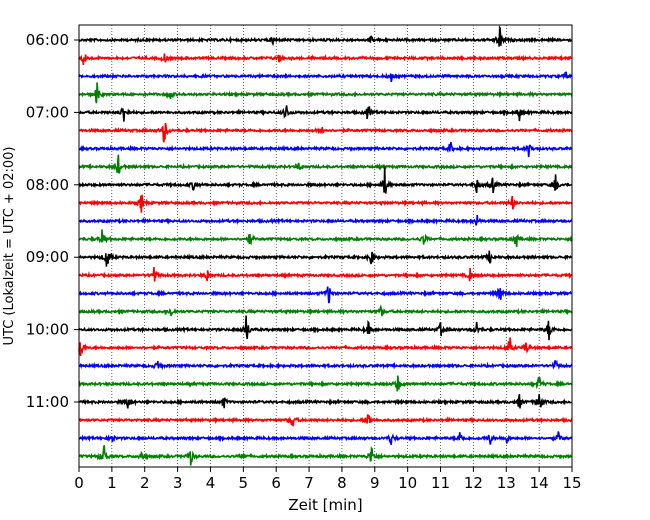  I want to click on x-tick-label-12: 12, so click(473, 483).